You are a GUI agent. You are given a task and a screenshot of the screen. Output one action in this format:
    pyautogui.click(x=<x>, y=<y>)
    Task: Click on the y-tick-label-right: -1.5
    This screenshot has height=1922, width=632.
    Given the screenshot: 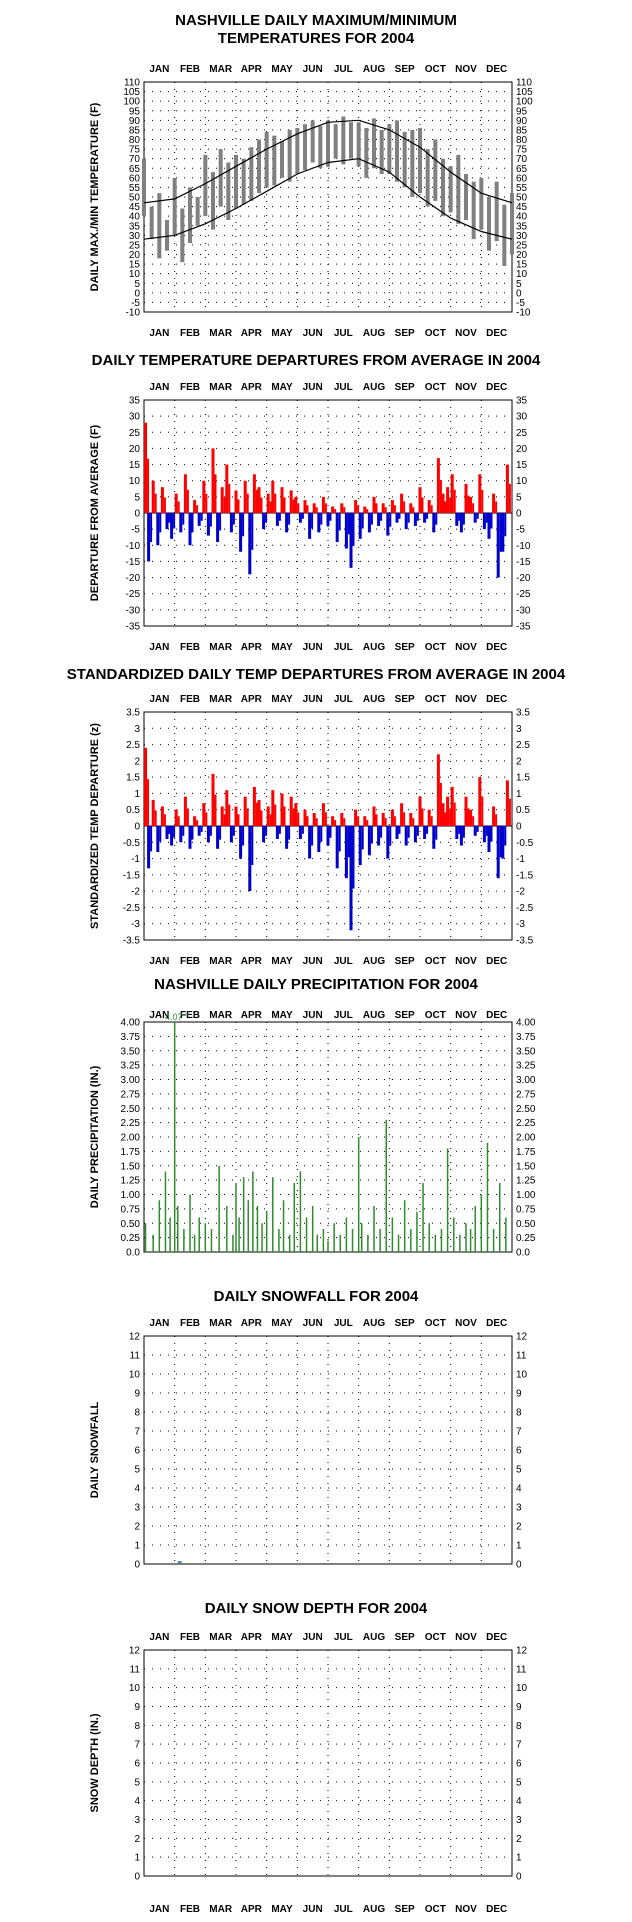 What is the action you would take?
    pyautogui.click(x=525, y=875)
    